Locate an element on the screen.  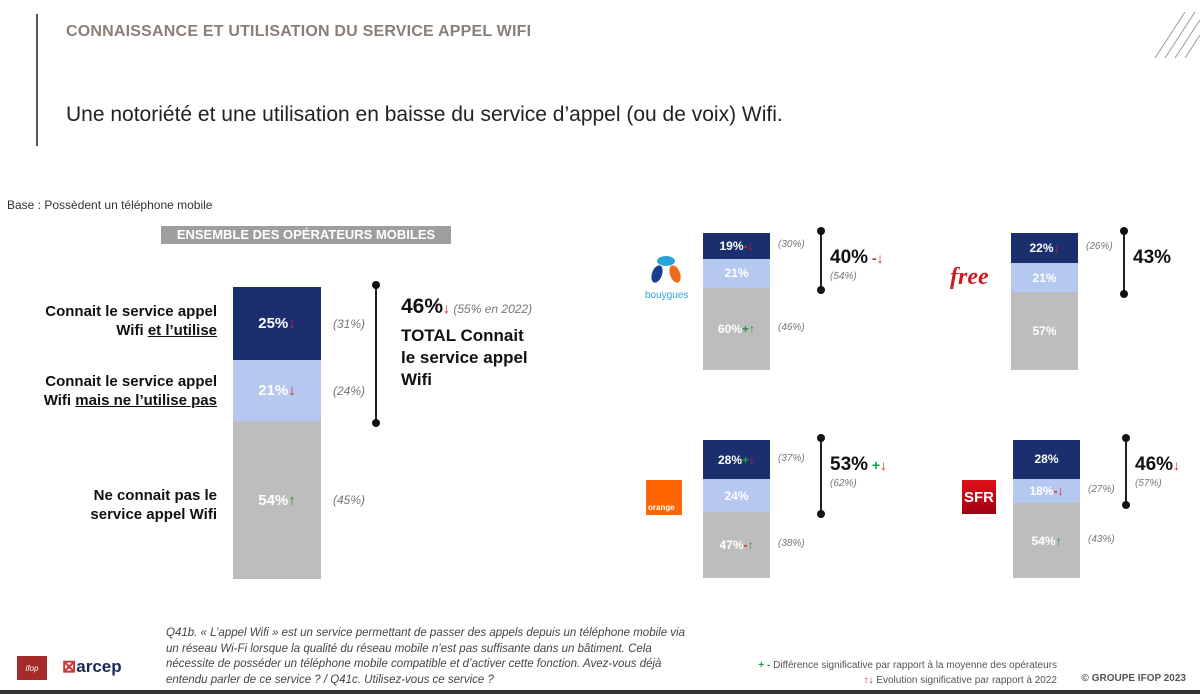
sfr-logo: SFR is located at coordinates (979, 497).